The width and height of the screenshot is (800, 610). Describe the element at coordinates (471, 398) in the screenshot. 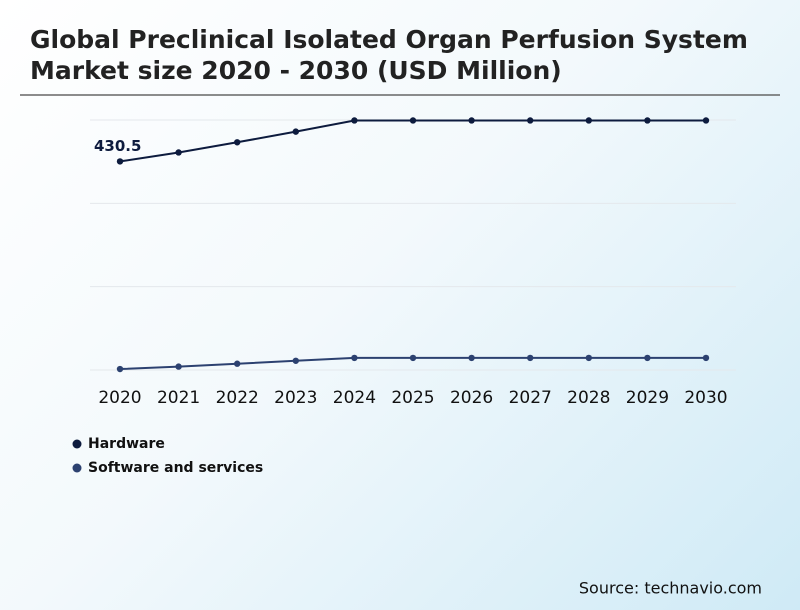

I see `x-tick-label: 2026` at that location.